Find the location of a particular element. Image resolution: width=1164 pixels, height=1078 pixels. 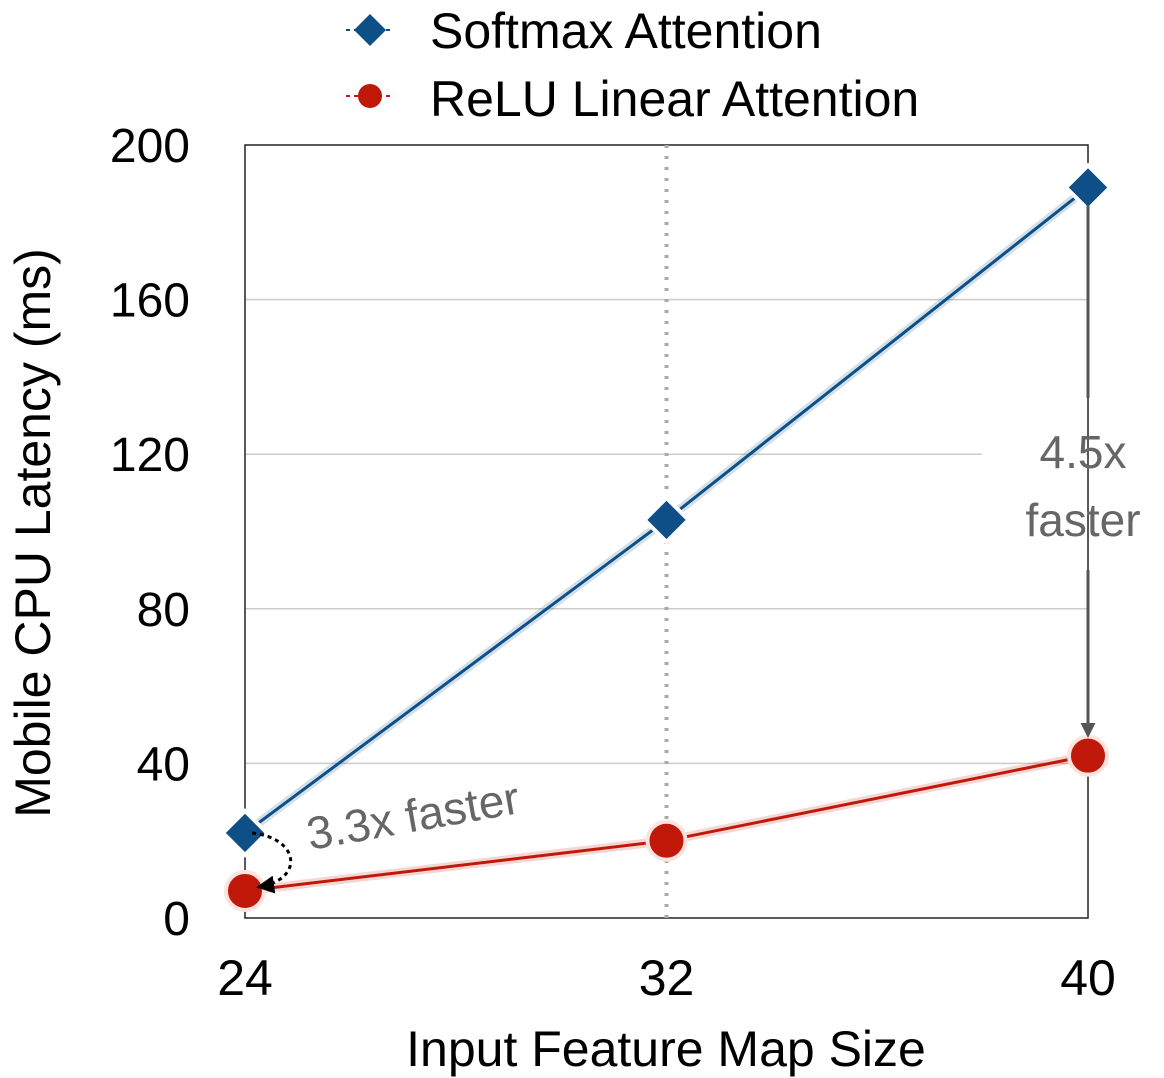

diamond-icon is located at coordinates (370, 30).